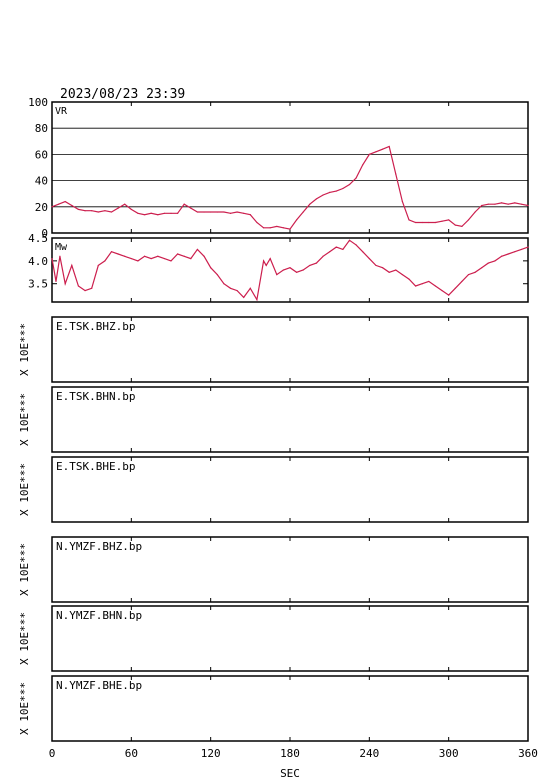 The image size is (554, 781). I want to click on ytick-label-Mw-1: 4.0, so click(38, 261).